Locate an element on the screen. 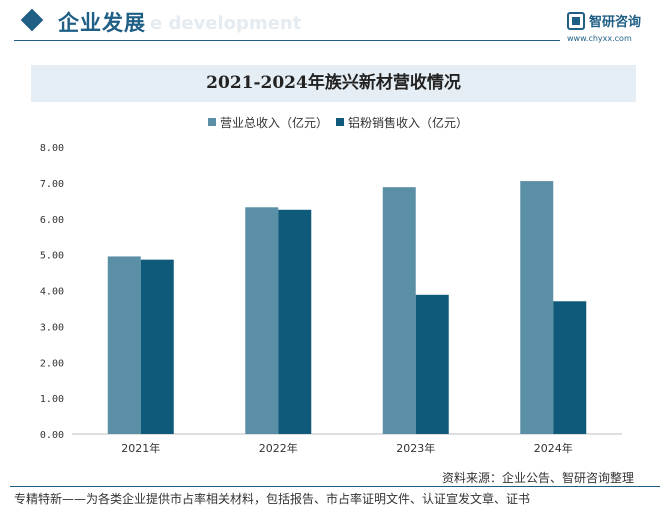 The height and width of the screenshot is (511, 665). y-tick-label: 0.00 is located at coordinates (52, 435).